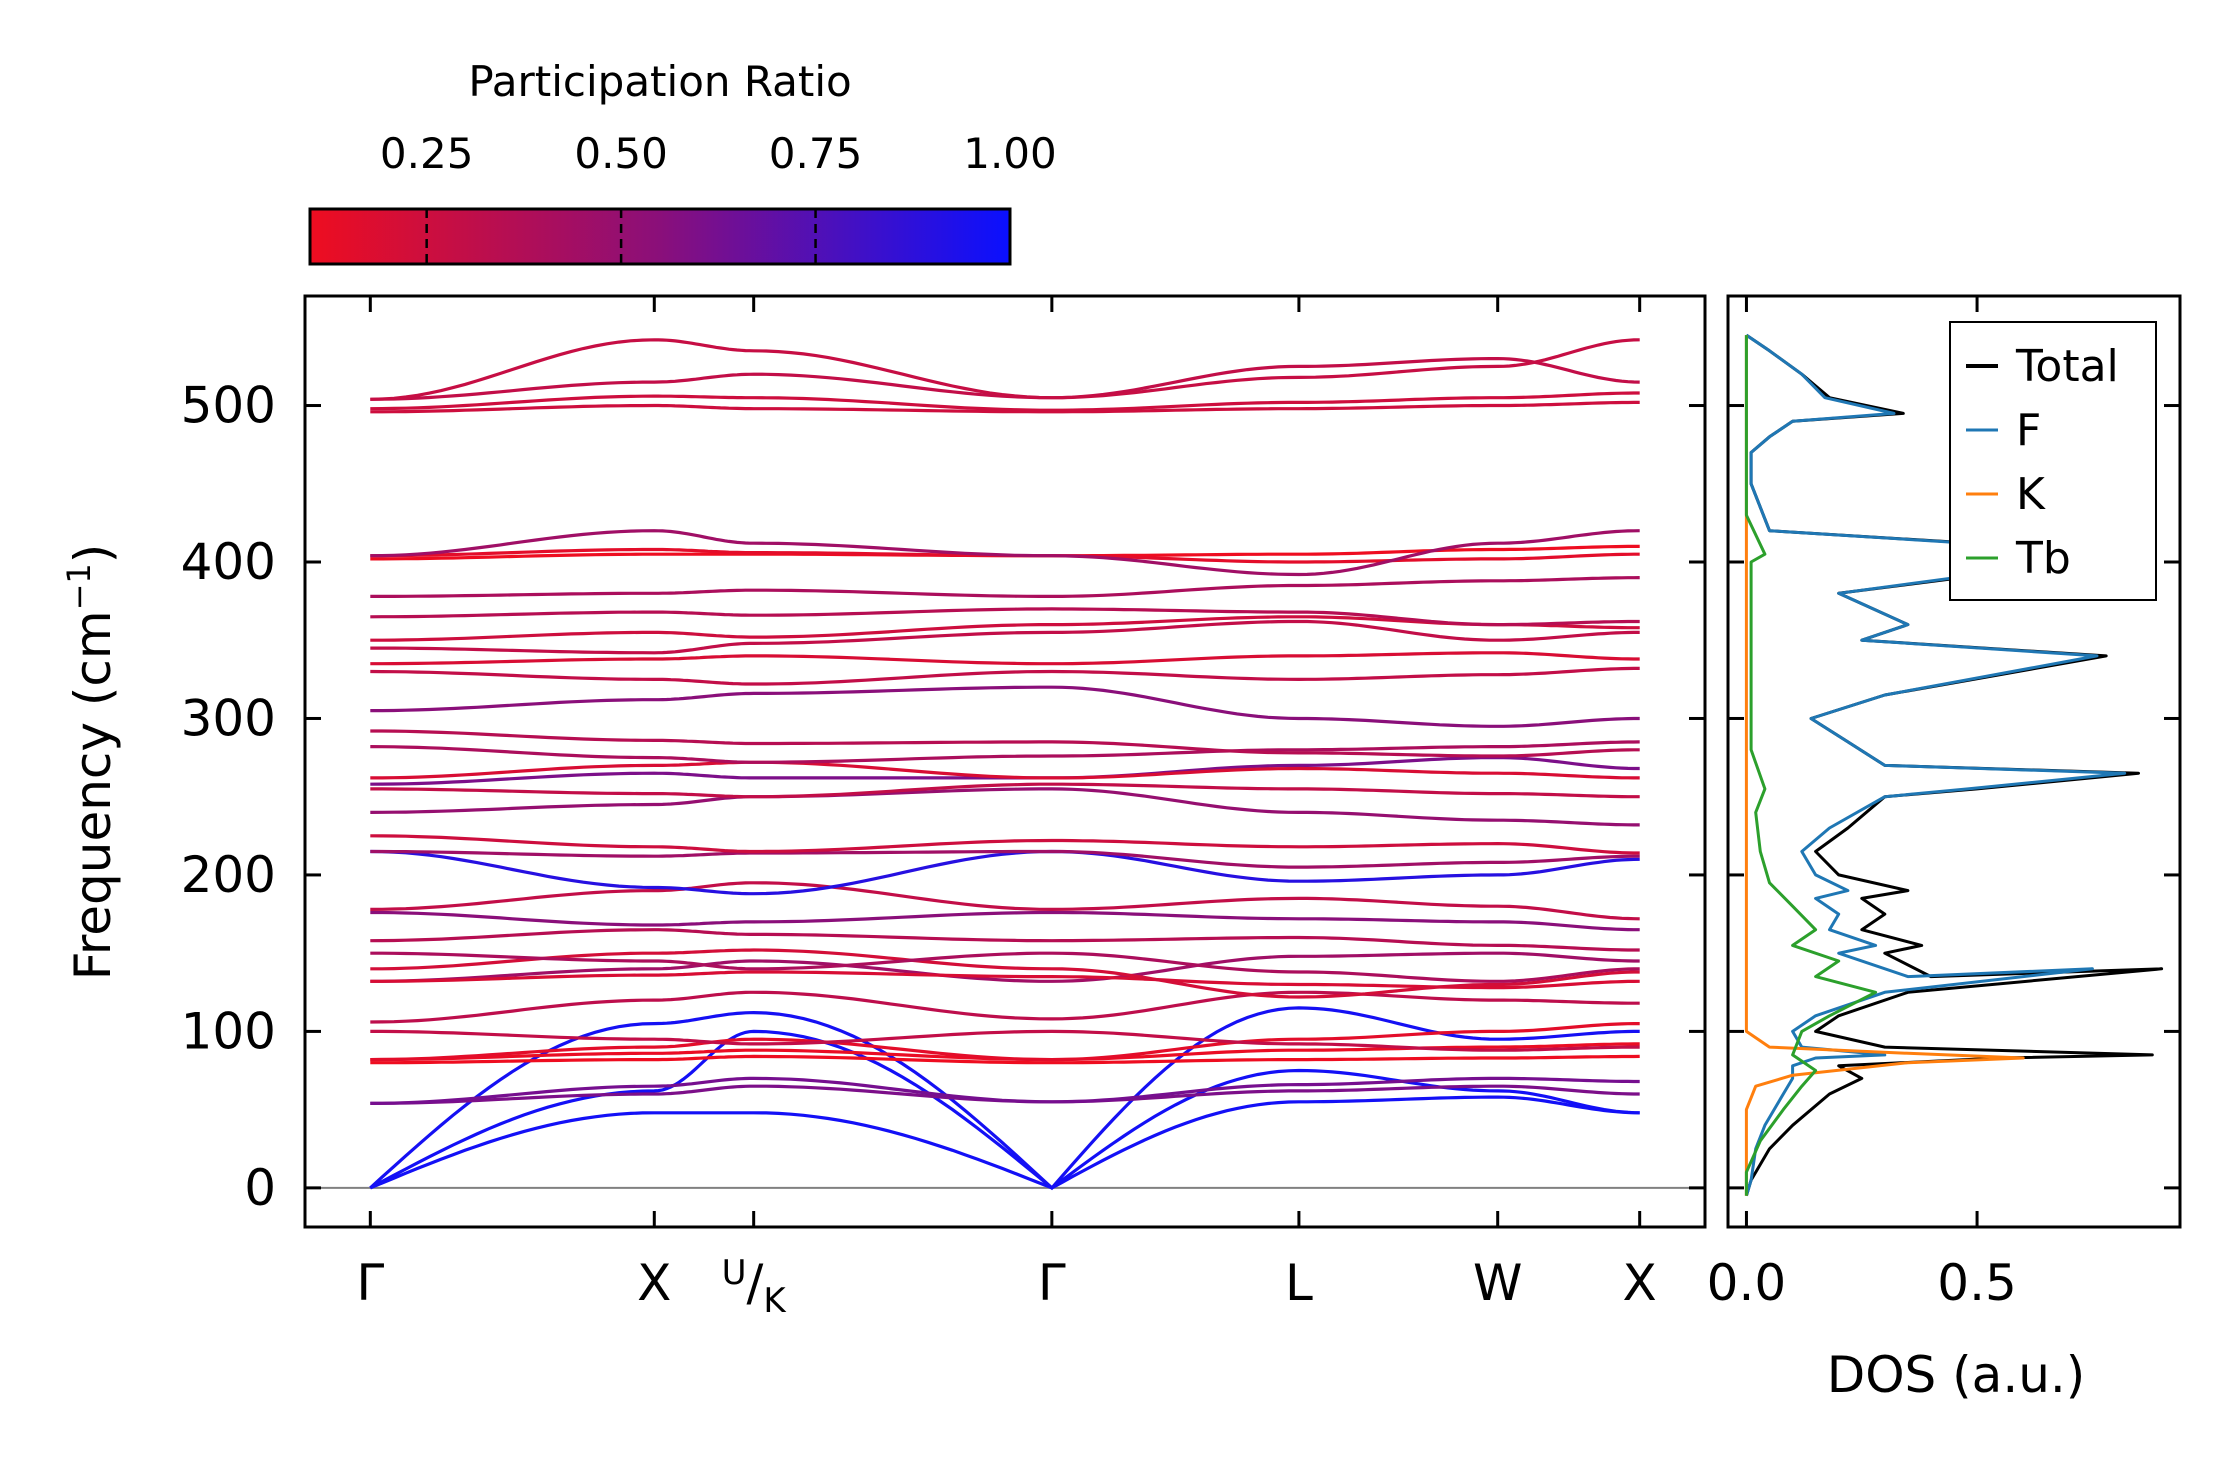  Describe the element at coordinates (1956, 1375) in the screenshot. I see `dos-x-axis-title: DOS (a.u.)` at that location.